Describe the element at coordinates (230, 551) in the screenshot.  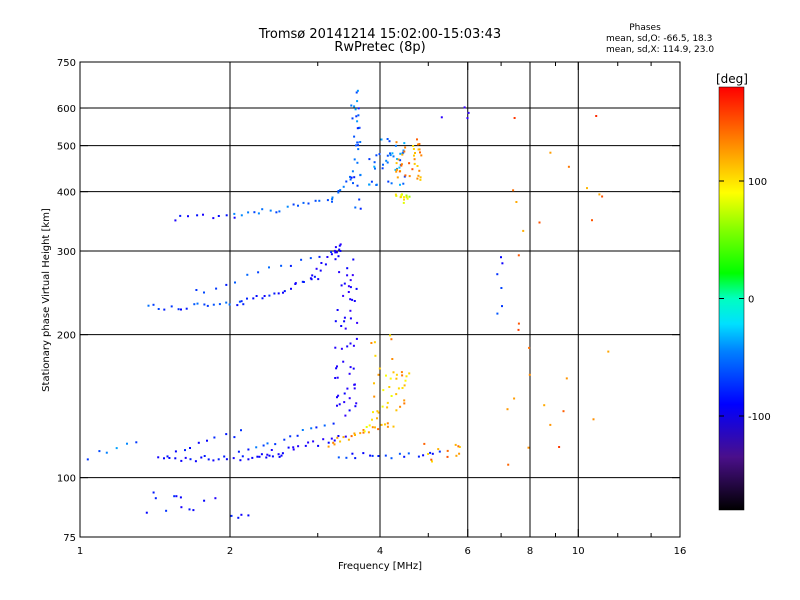
I see `x-tick-label: 2` at that location.